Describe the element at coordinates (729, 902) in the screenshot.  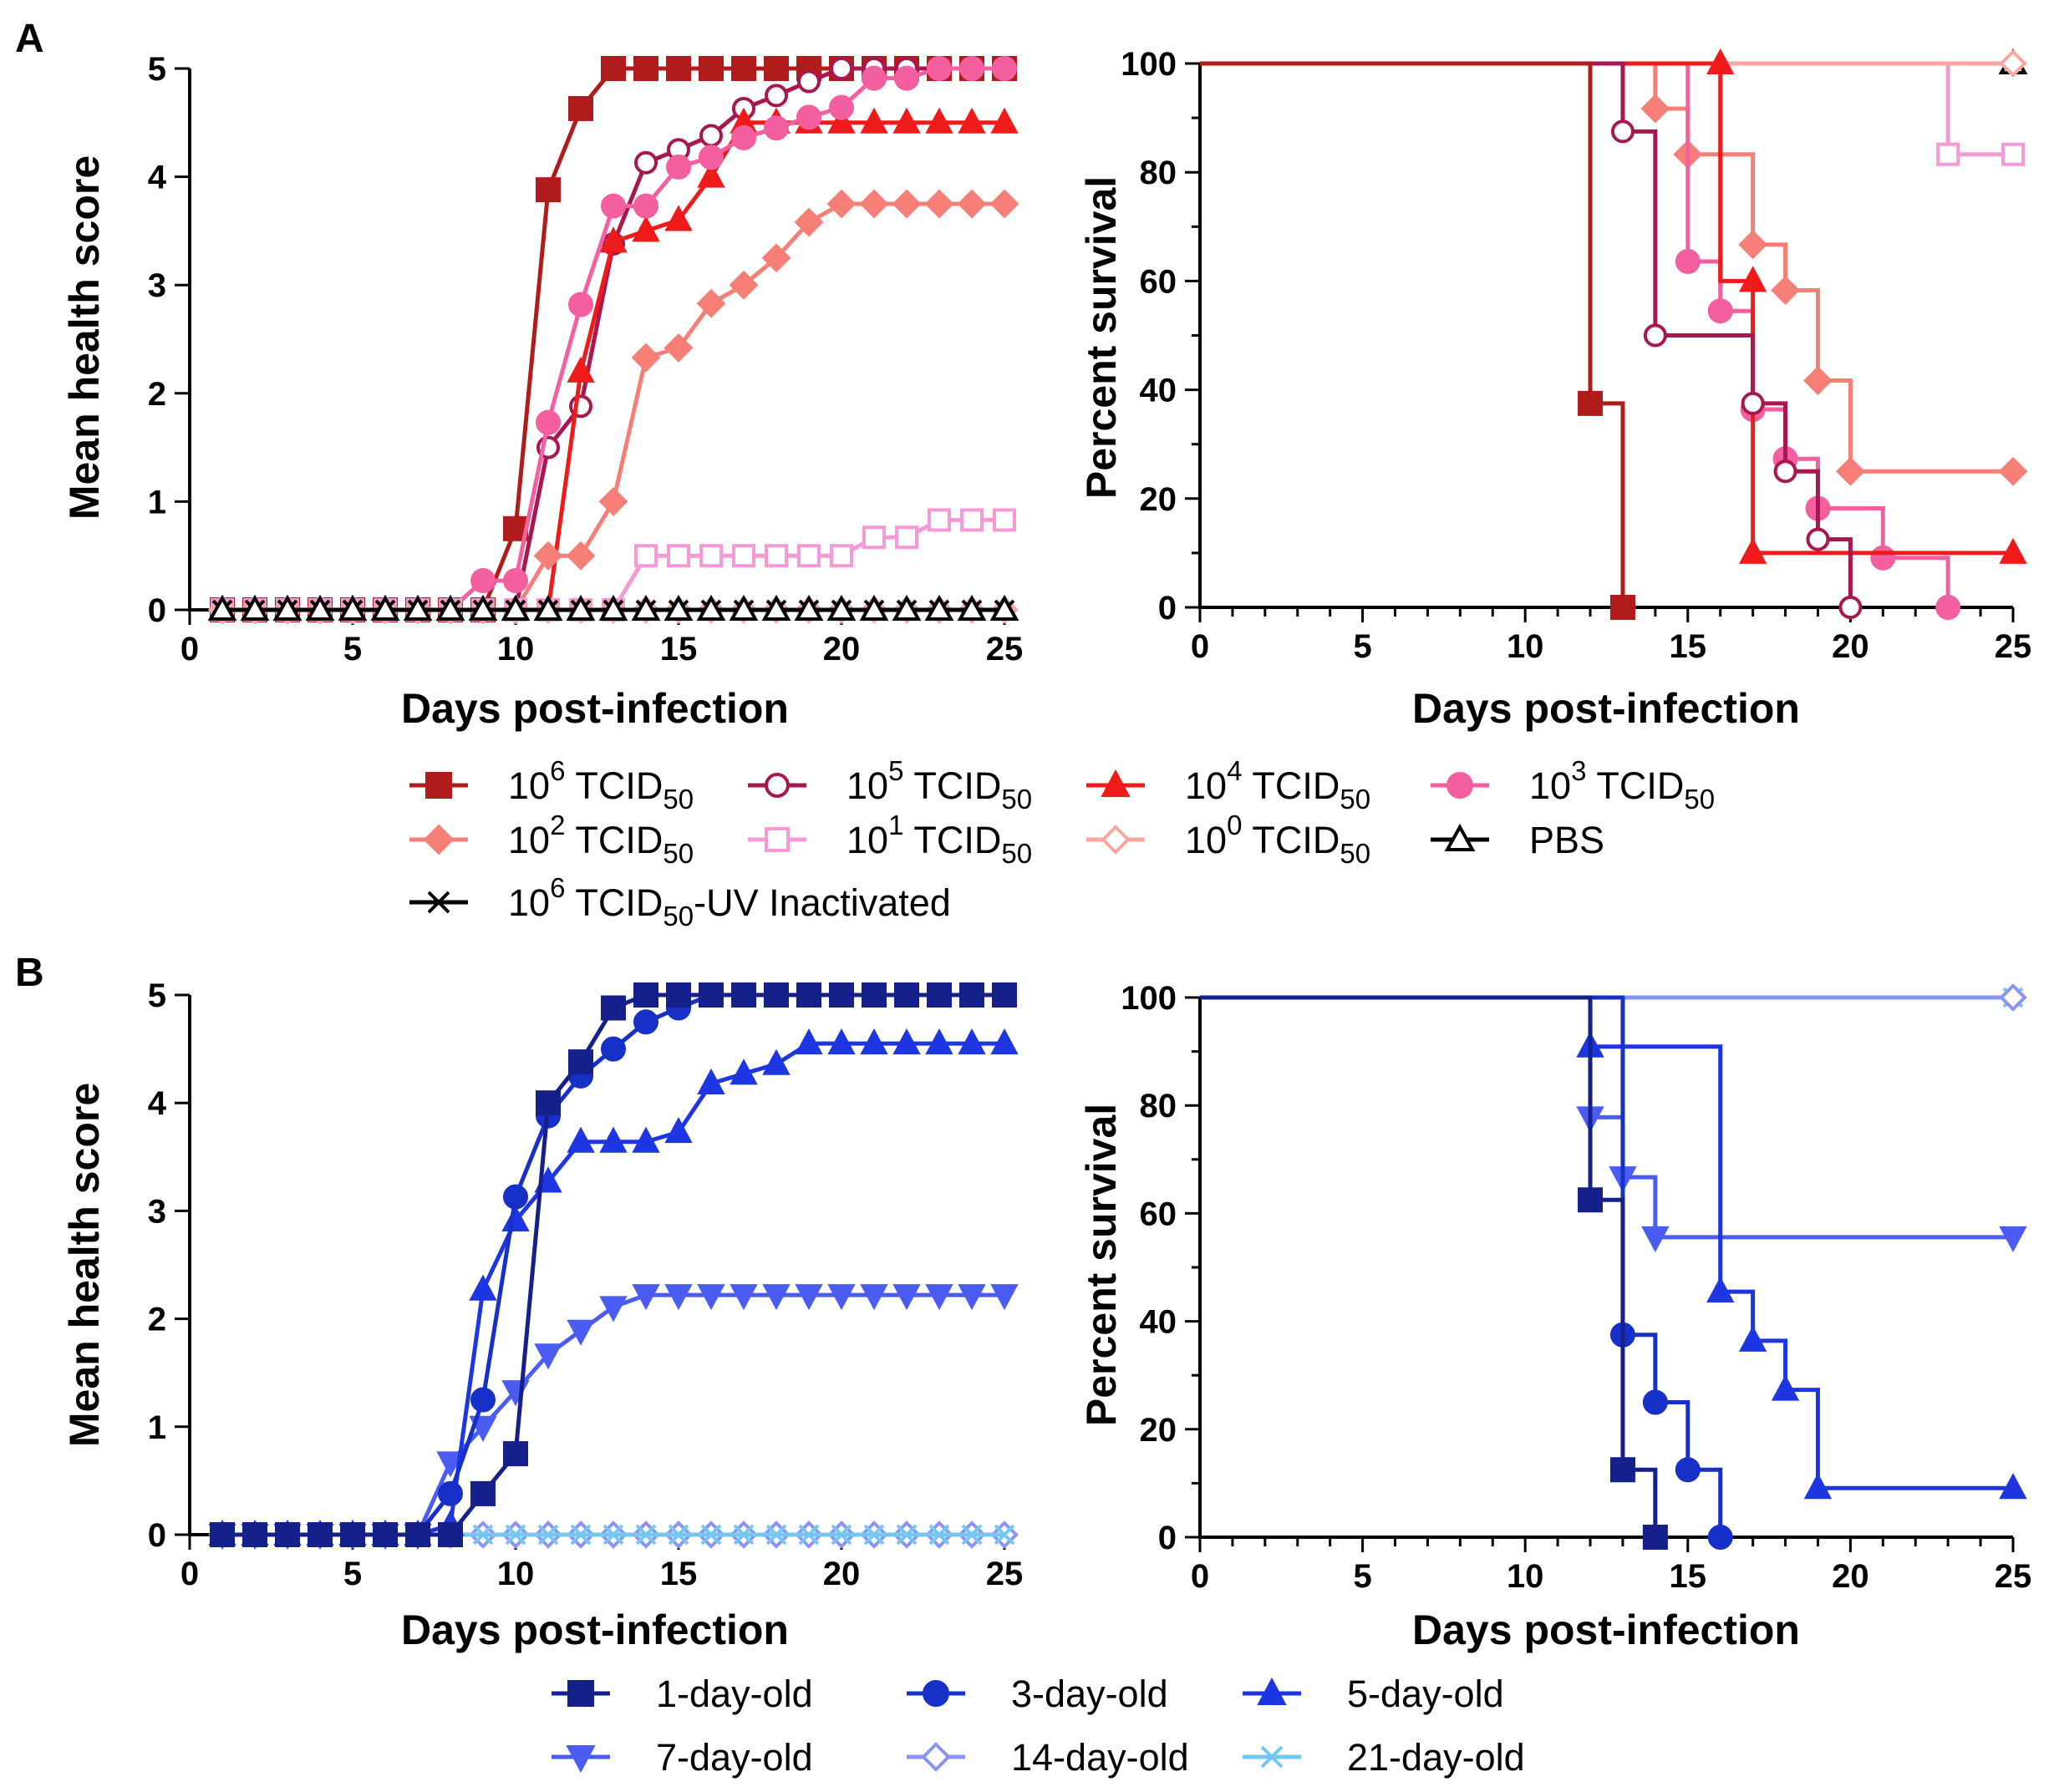
I see `legend-label: 106 TCID50-UV Inactivated` at that location.